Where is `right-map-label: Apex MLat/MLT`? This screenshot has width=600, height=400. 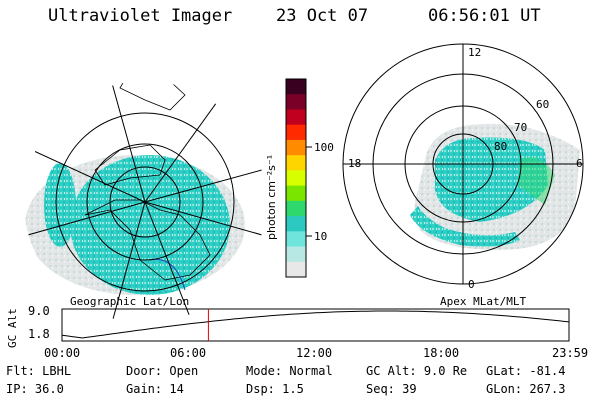 right-map-label: Apex MLat/MLT is located at coordinates (483, 301).